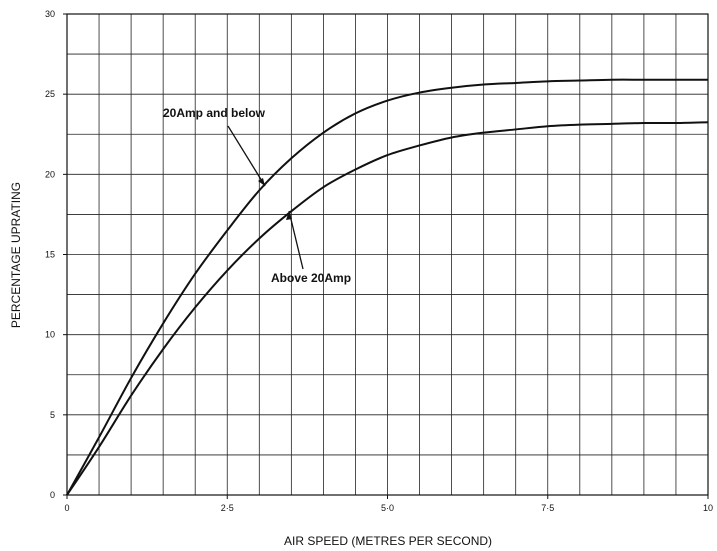 The image size is (717, 551). I want to click on annotation-arrowhead-20amp-and-below, so click(261, 182).